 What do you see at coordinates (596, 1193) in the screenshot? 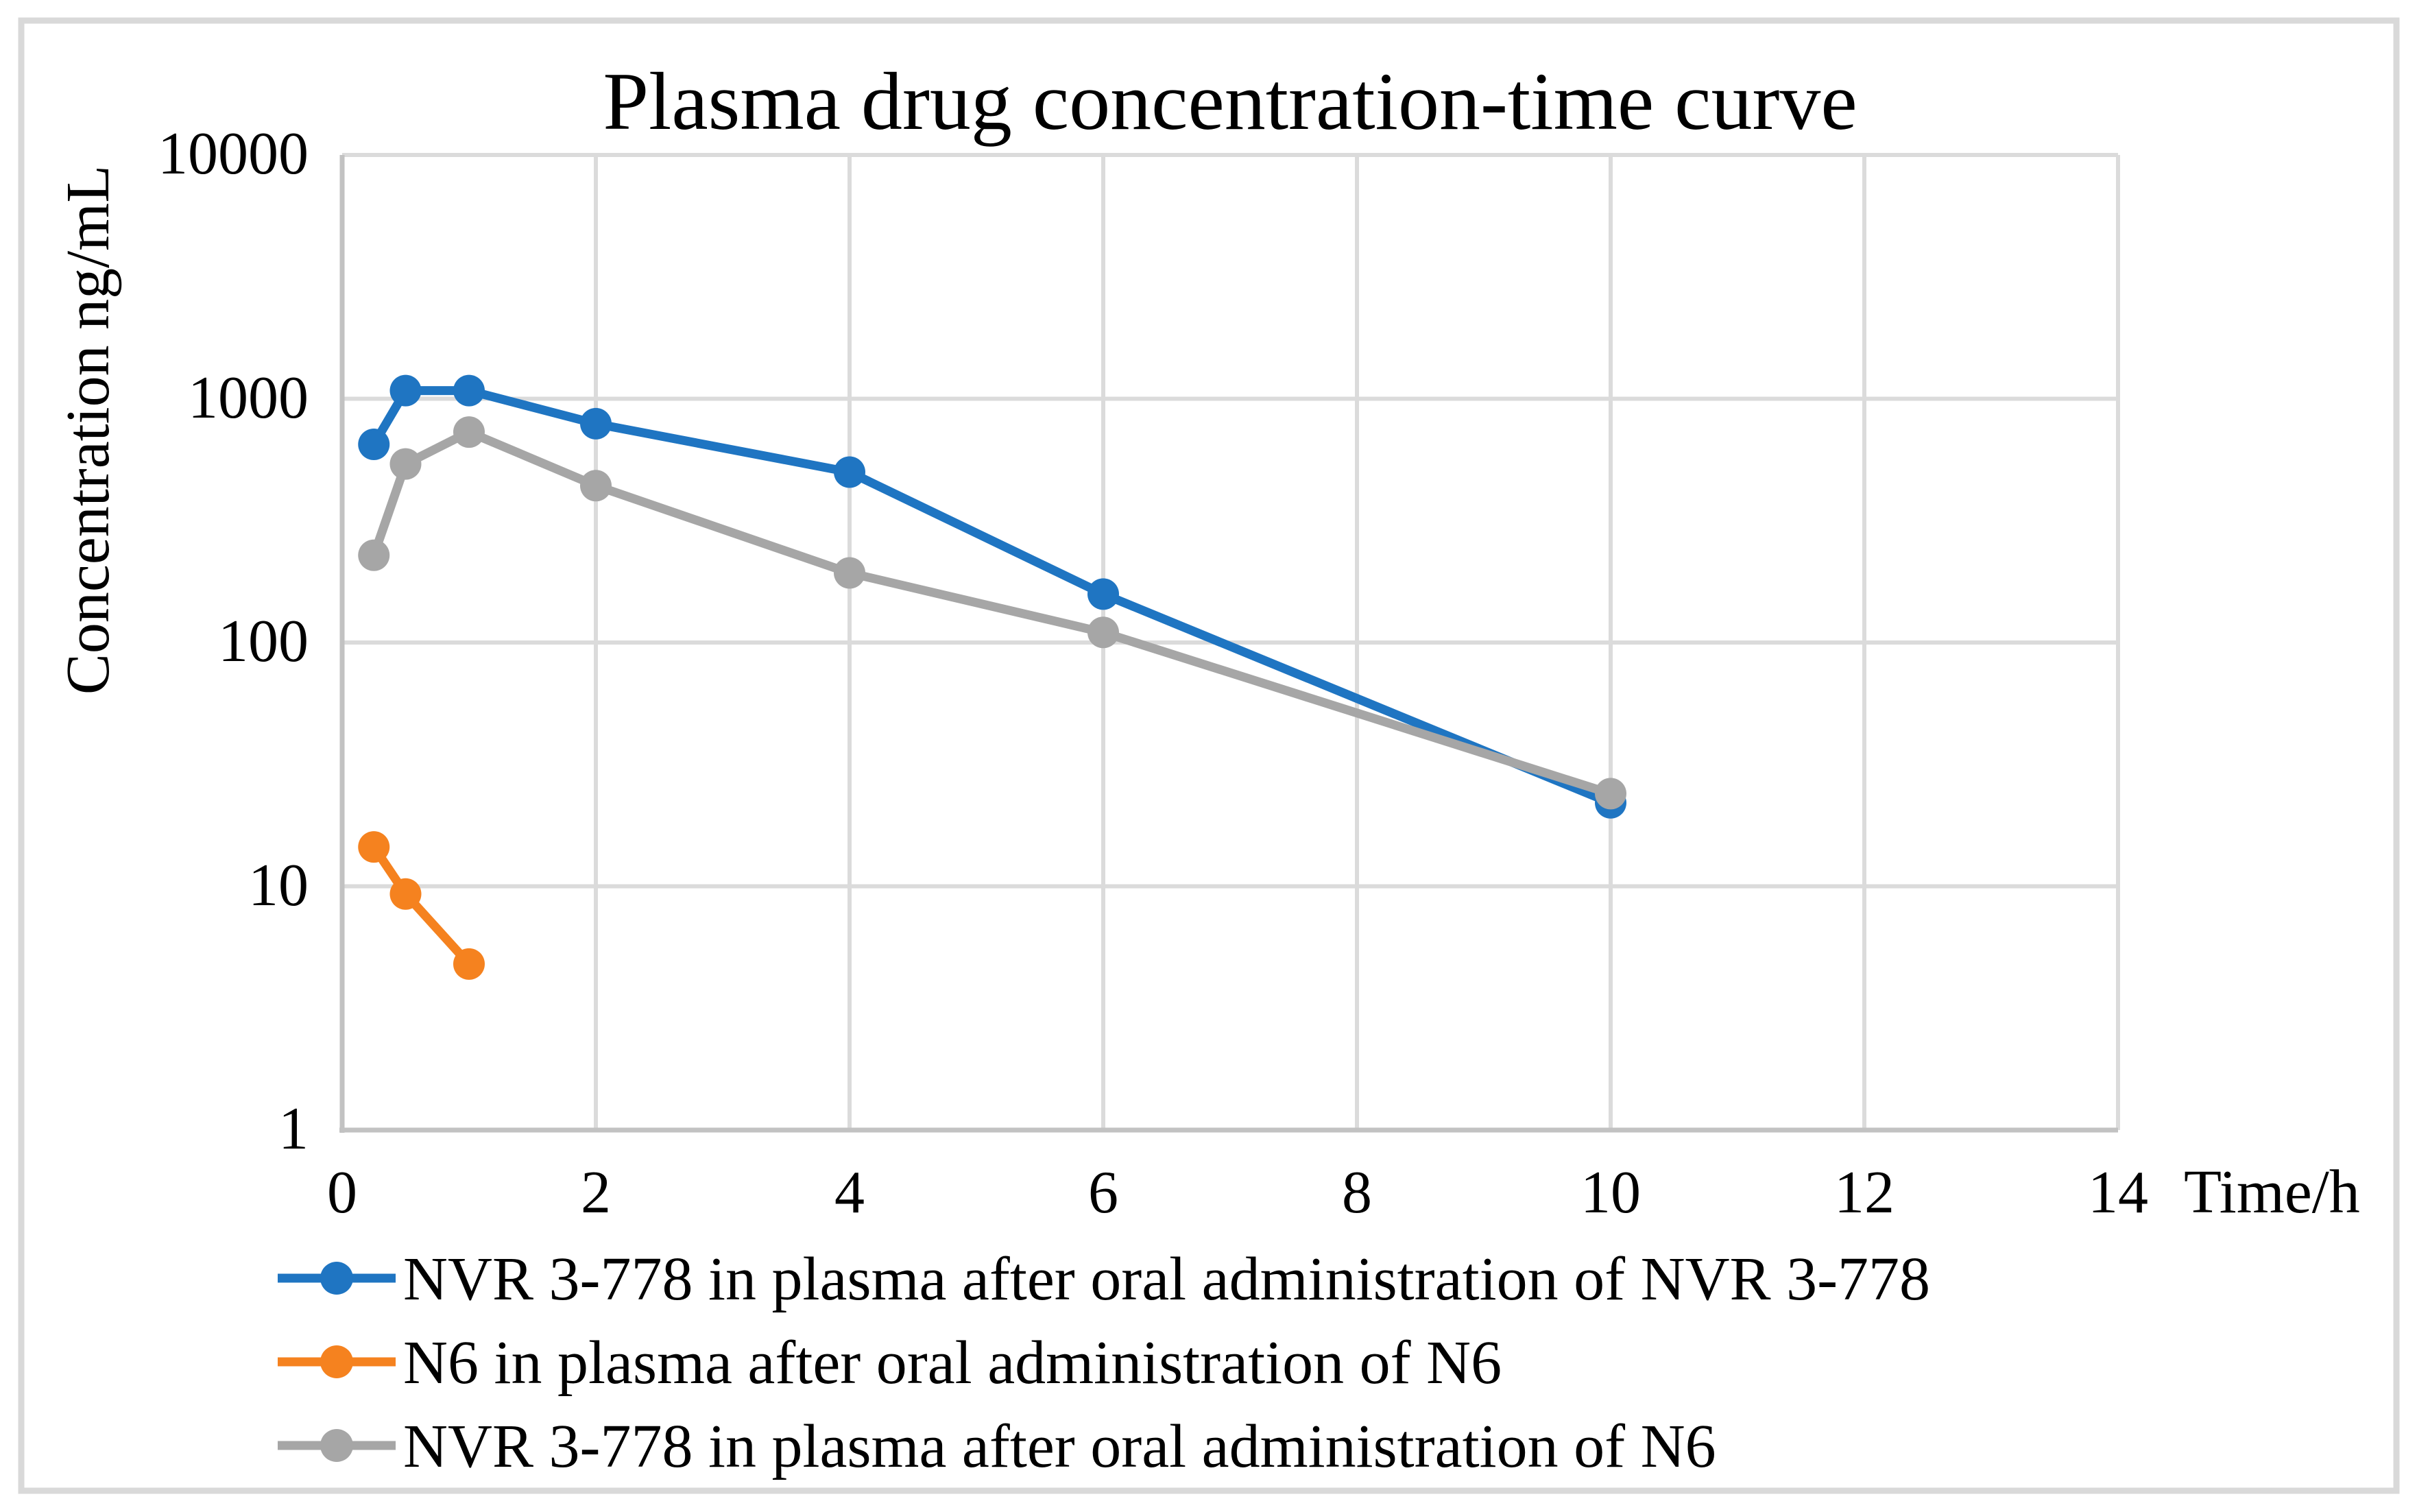
I see `x-tick-label-2: 2` at bounding box center [596, 1193].